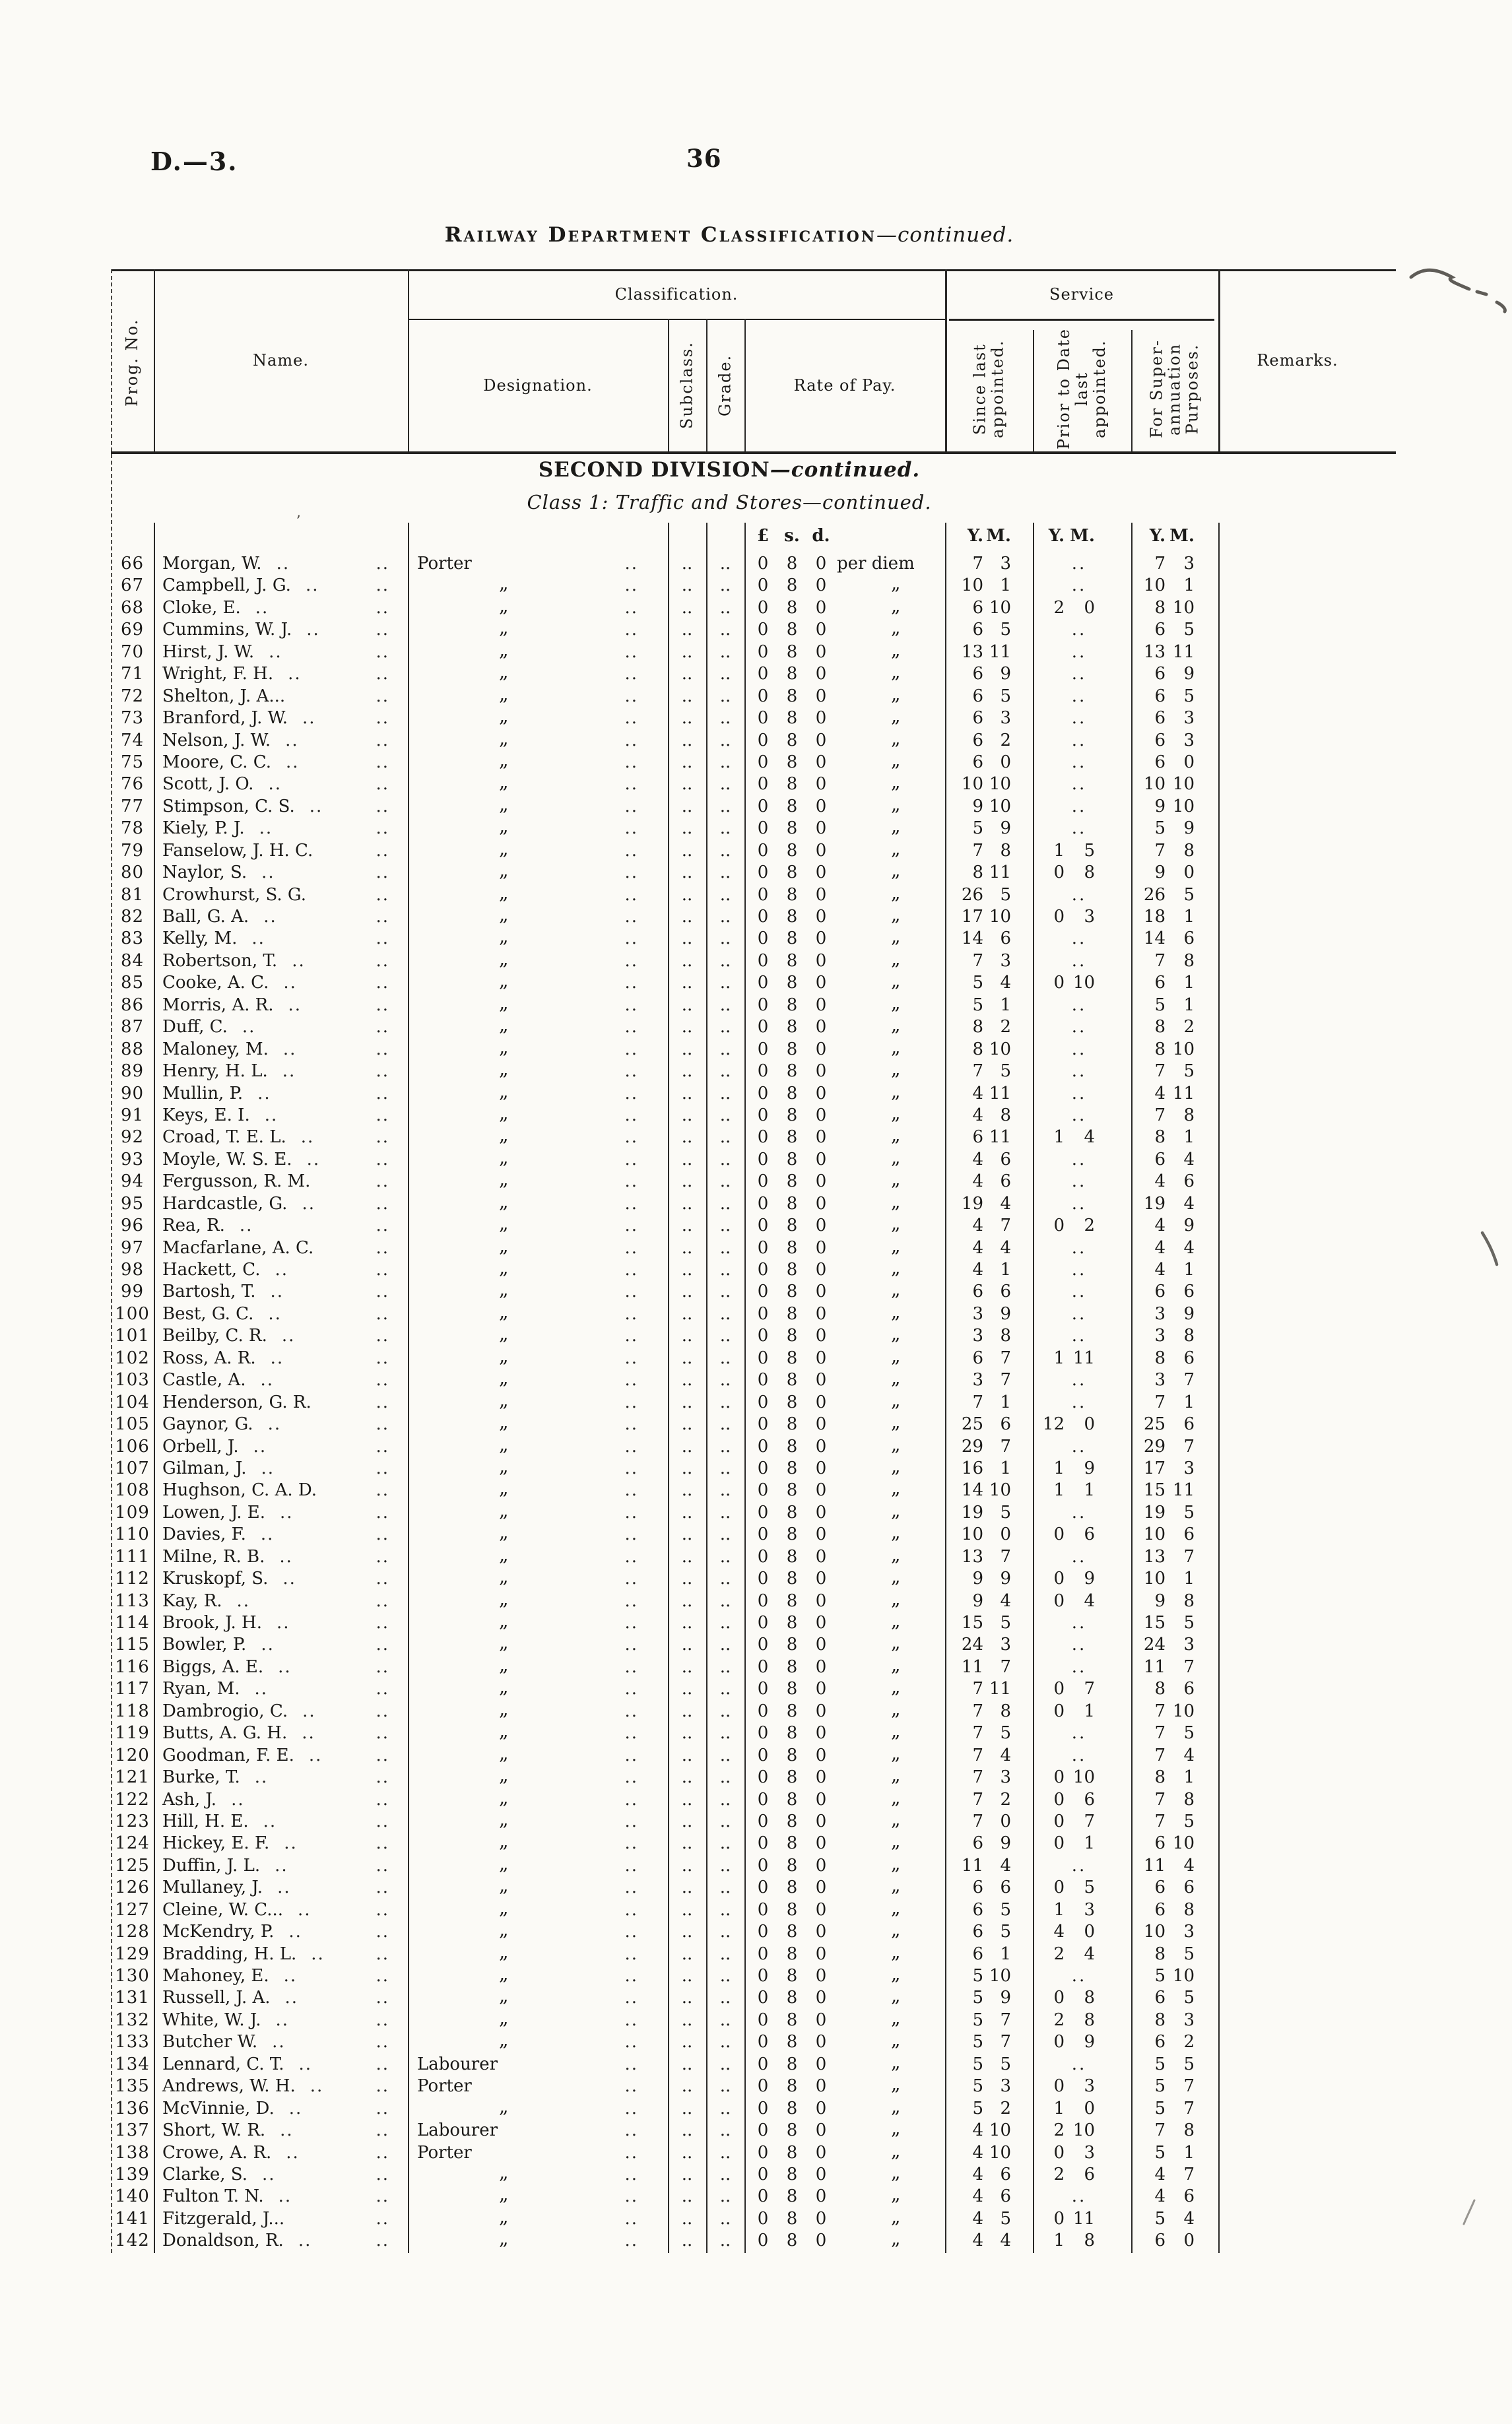  What do you see at coordinates (132, 1799) in the screenshot?
I see `cell-prog-no: 122` at bounding box center [132, 1799].